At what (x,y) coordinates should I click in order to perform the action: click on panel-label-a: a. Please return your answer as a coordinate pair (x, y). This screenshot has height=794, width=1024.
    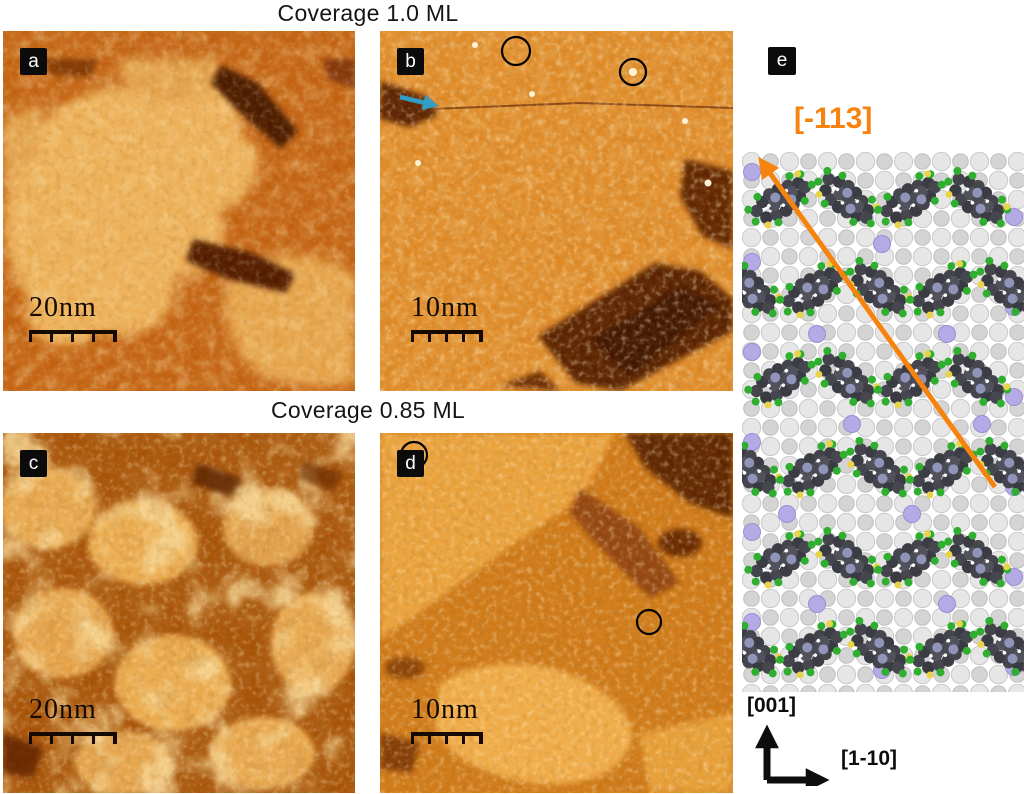
    Looking at the image, I should click on (33, 61).